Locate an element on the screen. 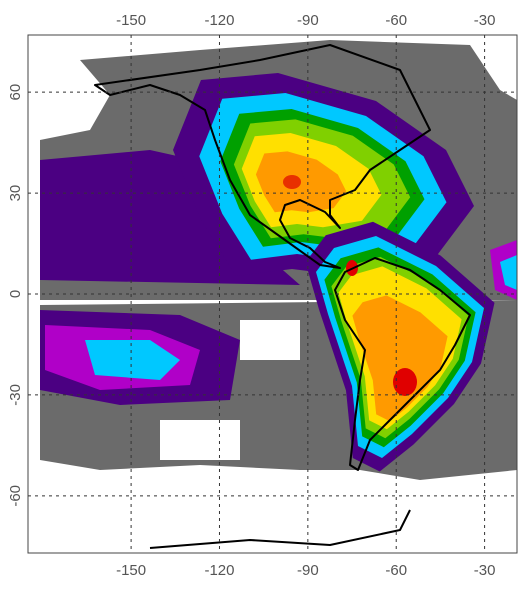  y-tick-label: 60 is located at coordinates (15, 92).